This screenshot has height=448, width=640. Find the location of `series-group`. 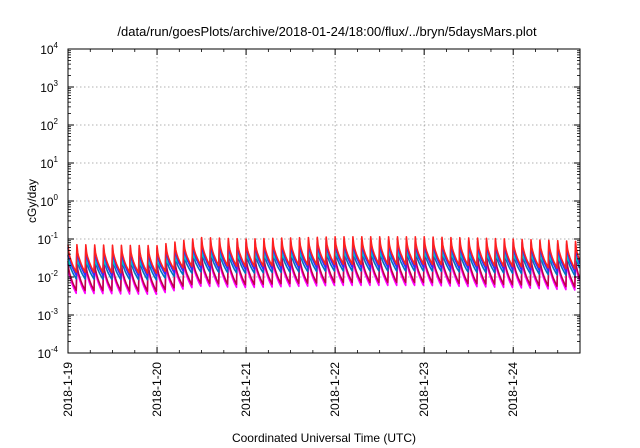

series-group is located at coordinates (324, 266).